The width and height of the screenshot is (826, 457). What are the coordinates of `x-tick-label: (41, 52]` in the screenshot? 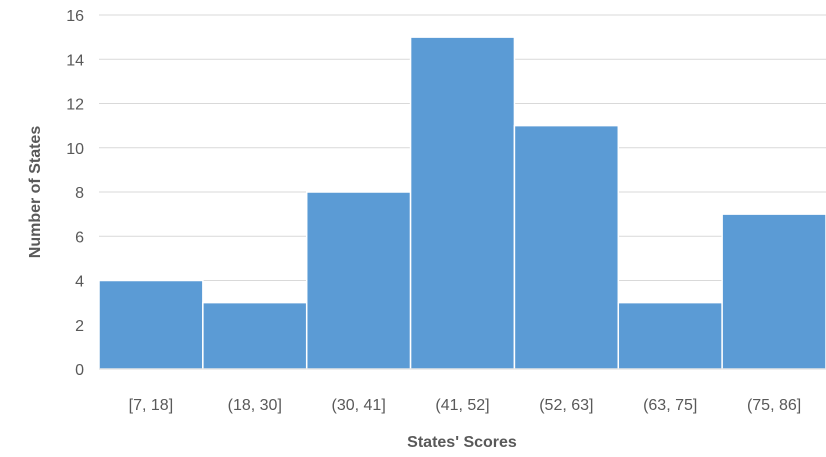 It's located at (462, 405).